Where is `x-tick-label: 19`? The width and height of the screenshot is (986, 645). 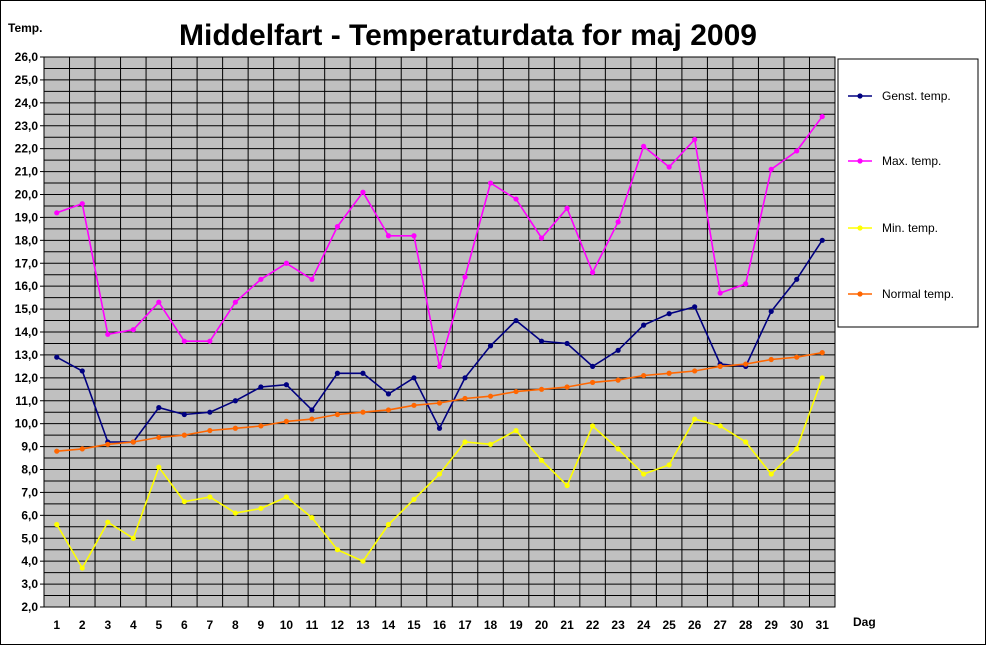 x-tick-label: 19 is located at coordinates (516, 625).